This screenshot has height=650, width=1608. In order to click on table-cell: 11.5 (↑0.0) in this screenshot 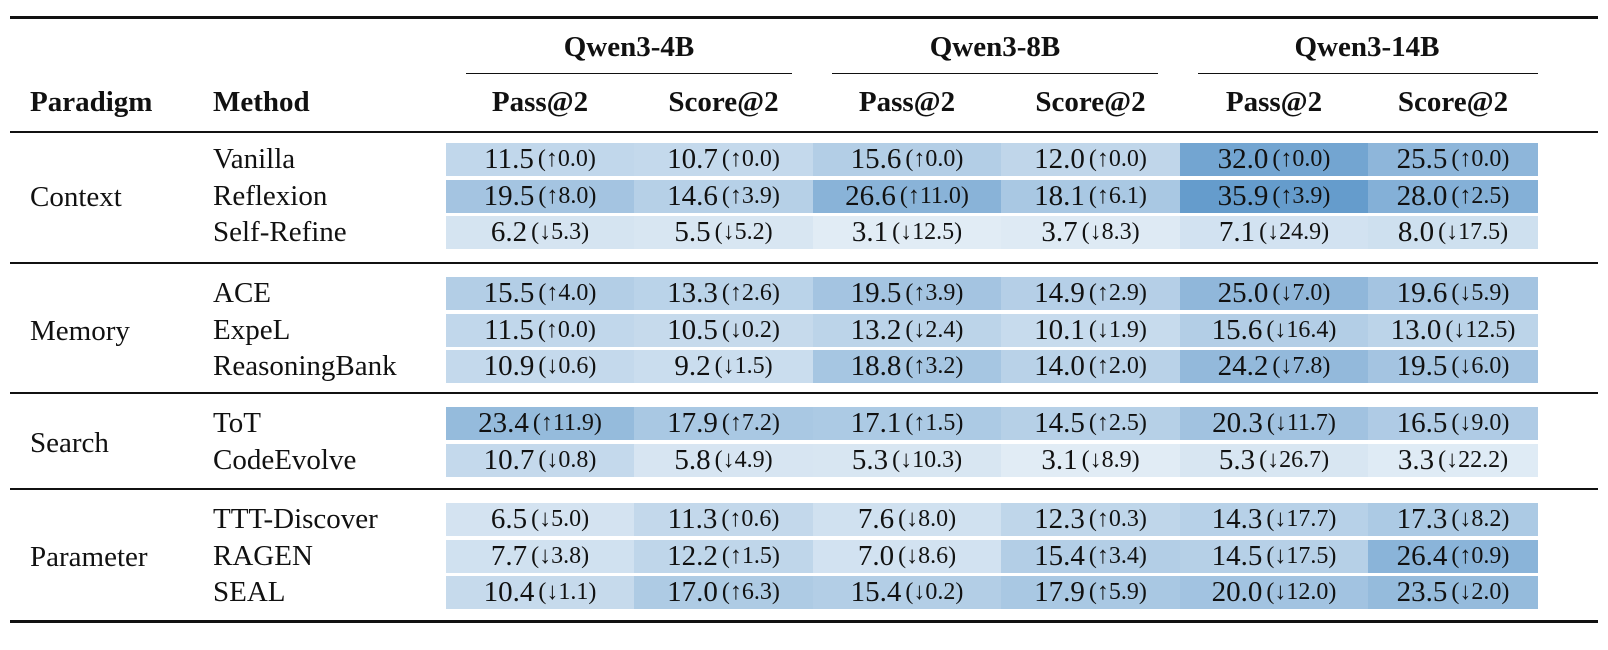, I will do `click(540, 159)`.